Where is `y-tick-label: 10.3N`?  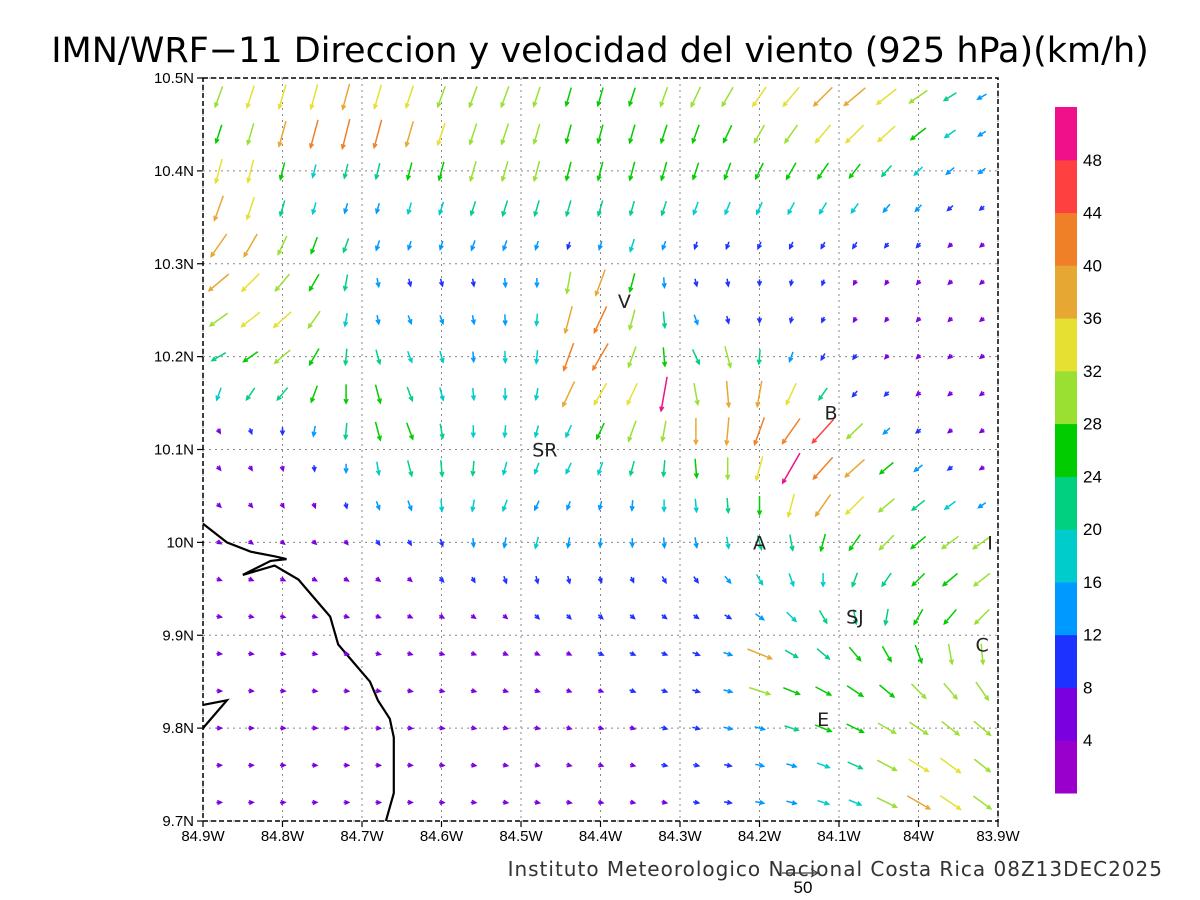
y-tick-label: 10.3N is located at coordinates (174, 264).